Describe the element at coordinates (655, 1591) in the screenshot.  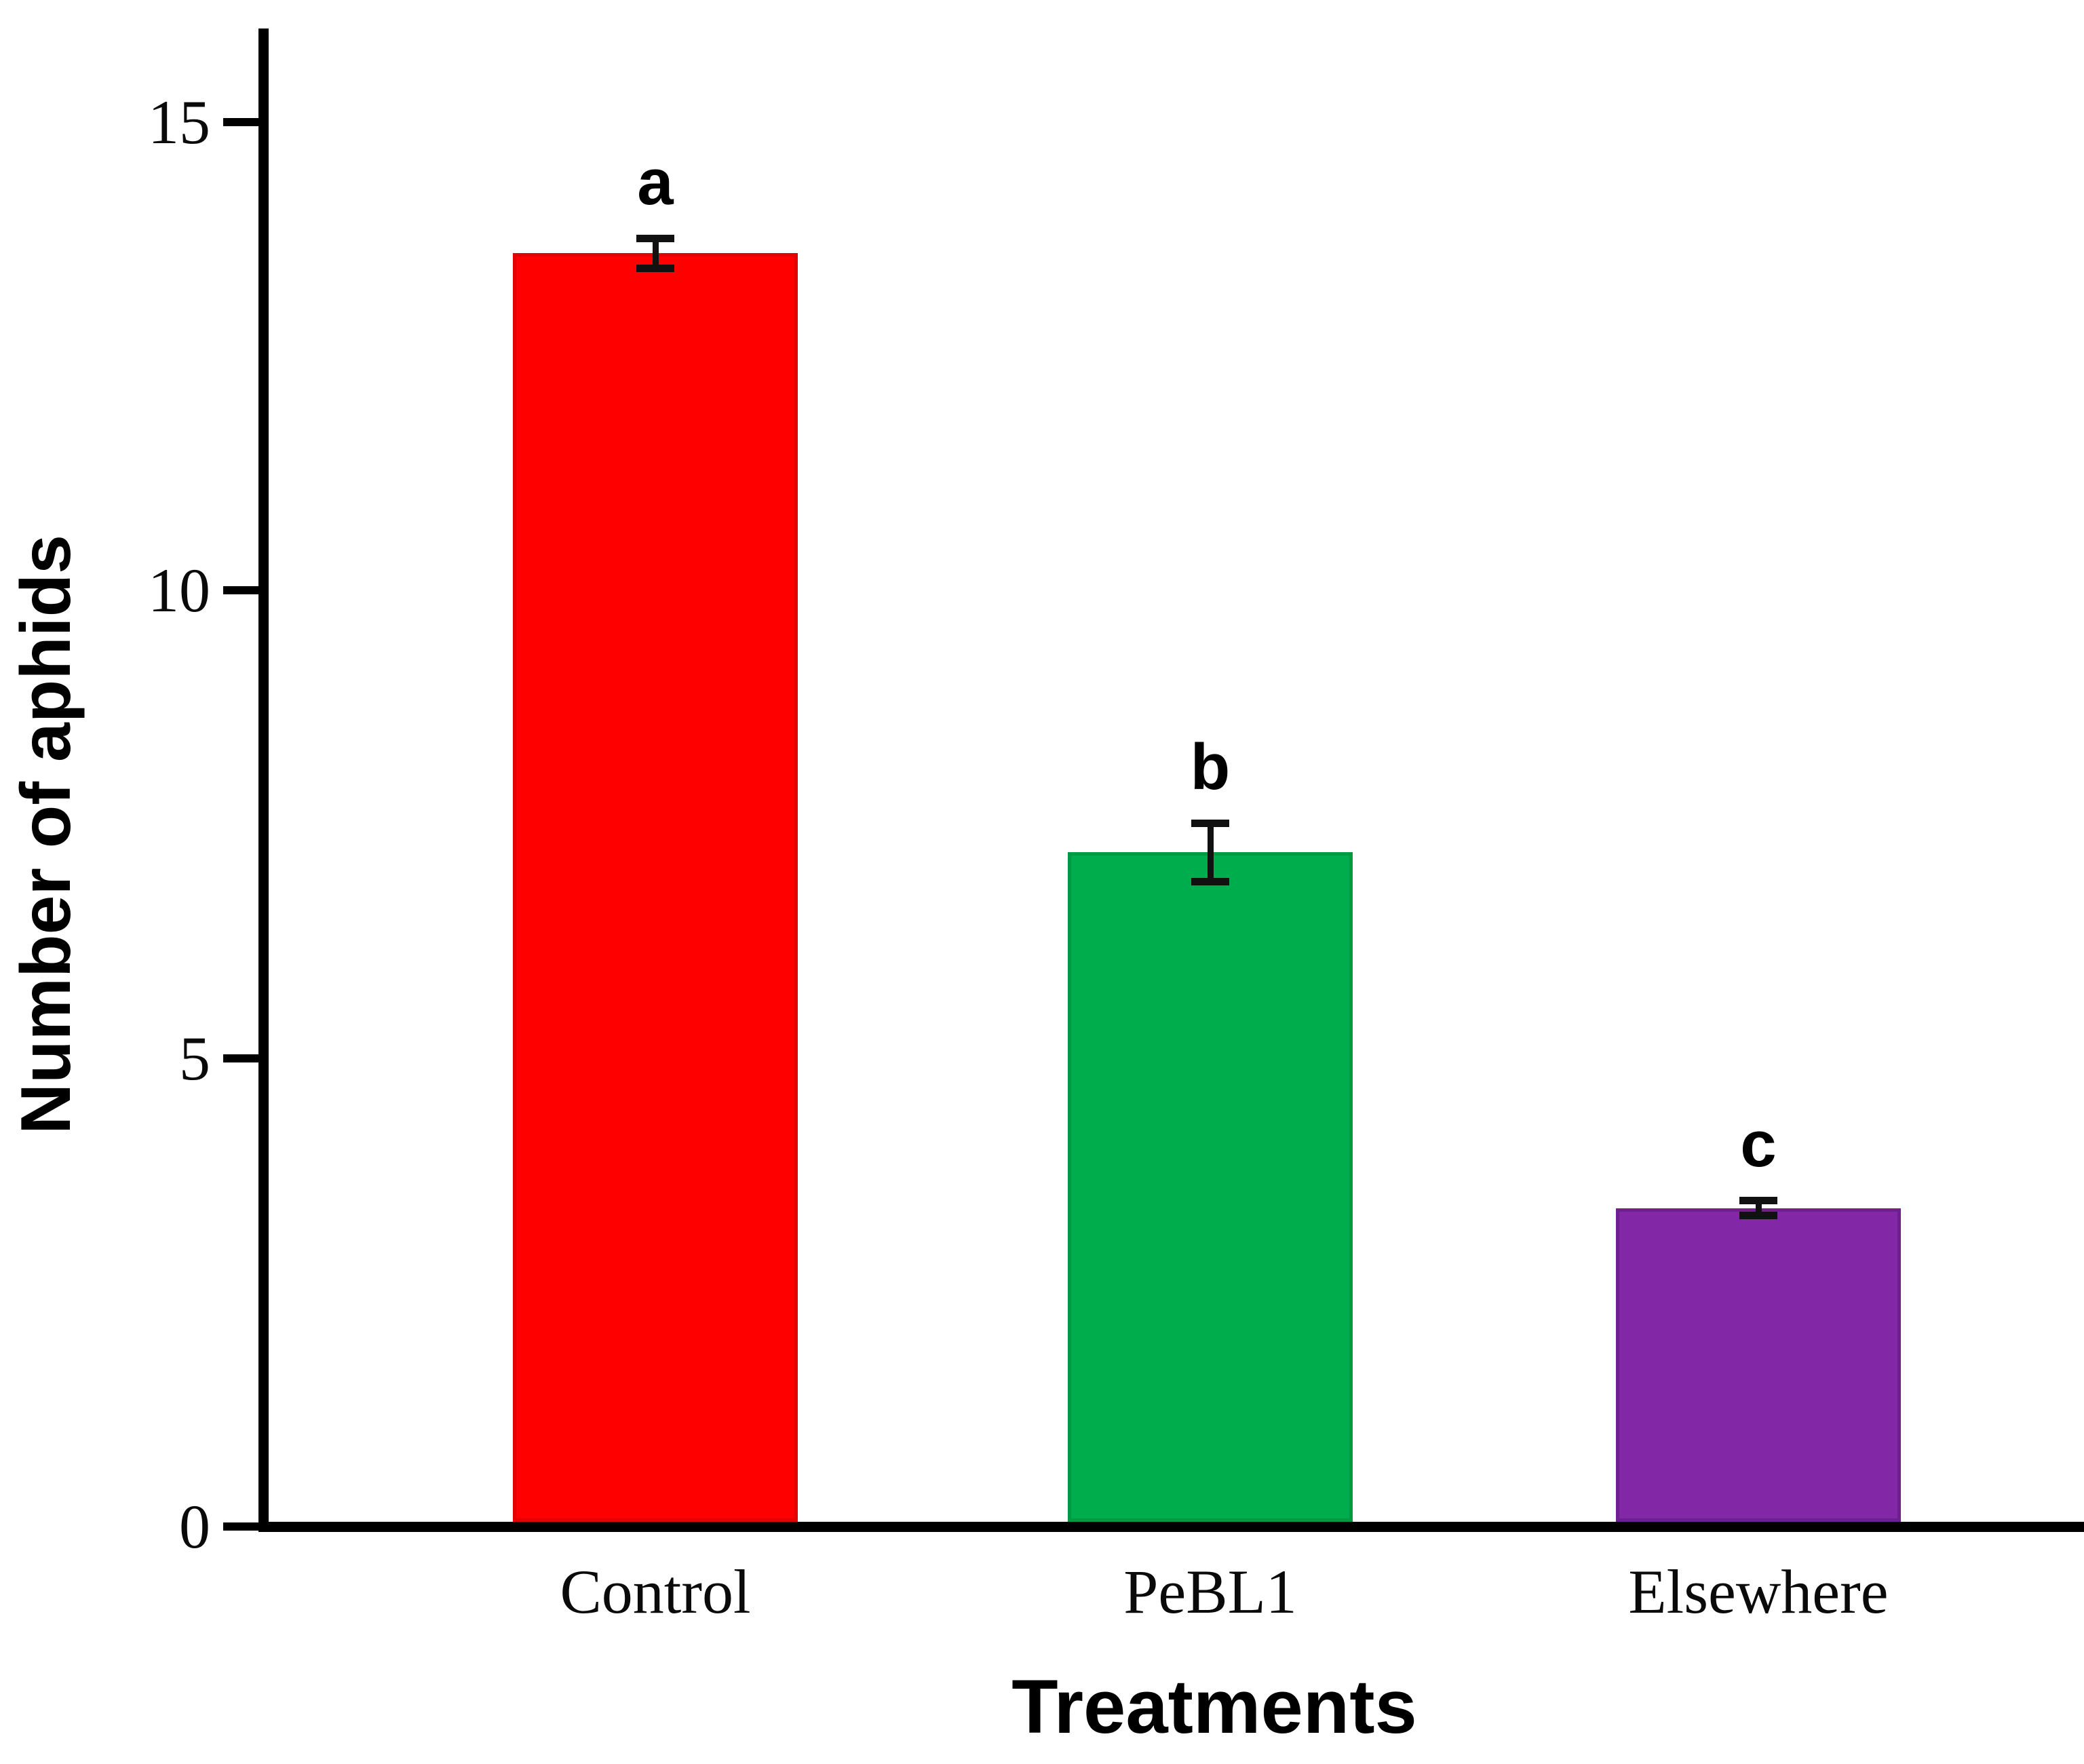
I see `x-category-label-control: Control` at that location.